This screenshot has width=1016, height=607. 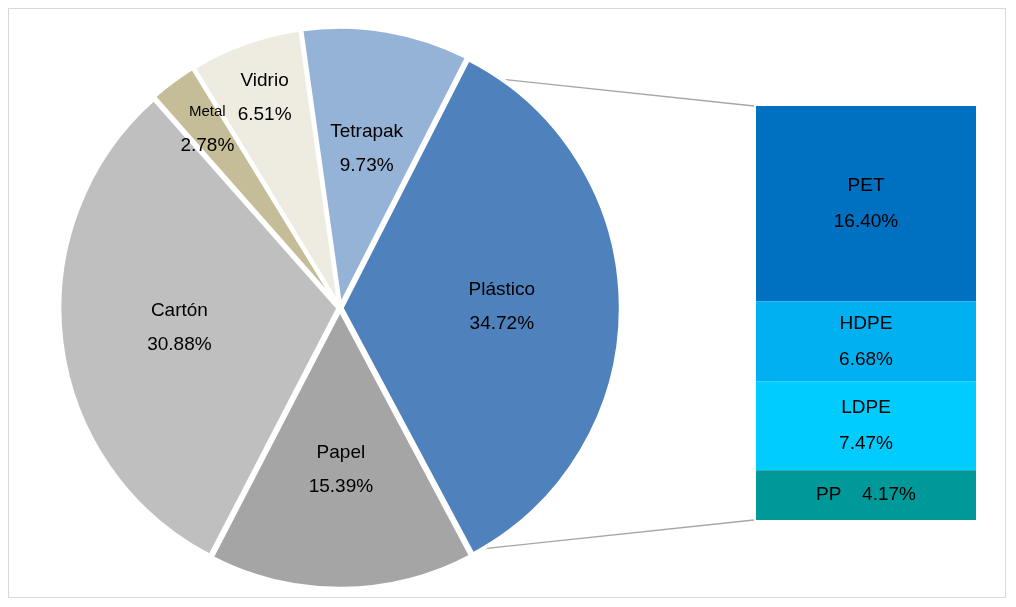 I want to click on slice-label: Tetrapak, so click(x=367, y=130).